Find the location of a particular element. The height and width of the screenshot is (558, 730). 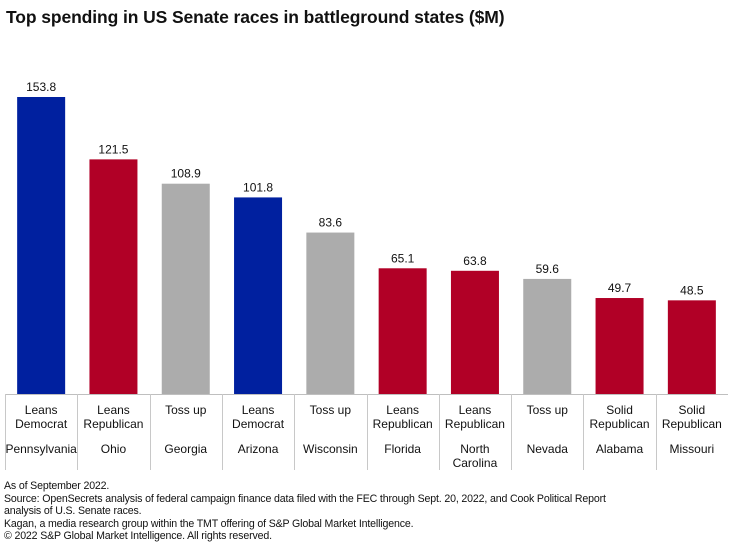

value-label: 59.6 is located at coordinates (548, 269).